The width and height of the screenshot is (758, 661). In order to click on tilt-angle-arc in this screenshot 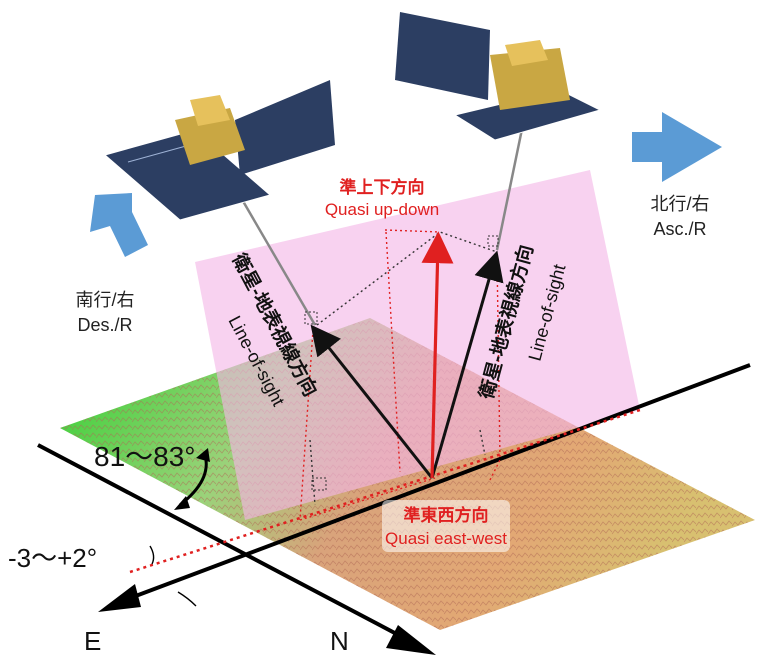, I will do `click(152, 555)`.